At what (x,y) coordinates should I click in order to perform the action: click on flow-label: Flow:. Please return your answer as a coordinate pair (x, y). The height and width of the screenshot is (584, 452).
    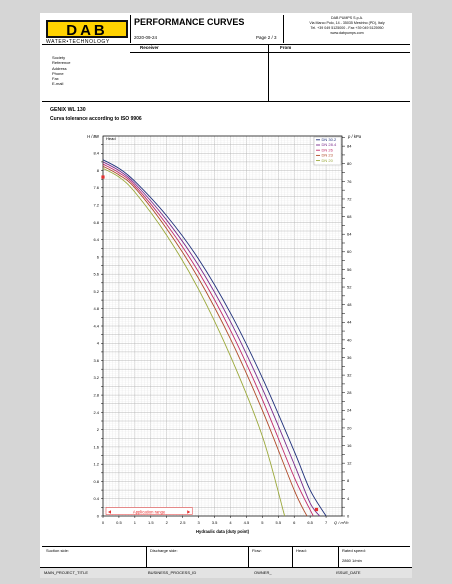
    Looking at the image, I should click on (257, 550).